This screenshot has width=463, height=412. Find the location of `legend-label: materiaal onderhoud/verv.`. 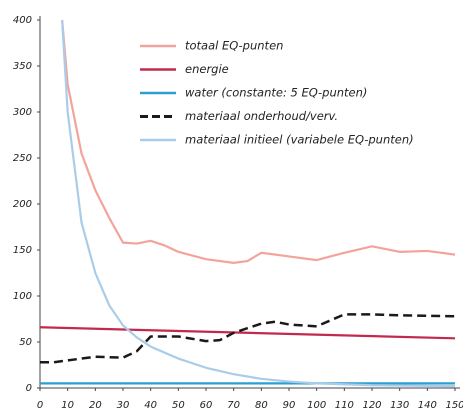

legend-label: materiaal onderhoud/verv. is located at coordinates (261, 116).